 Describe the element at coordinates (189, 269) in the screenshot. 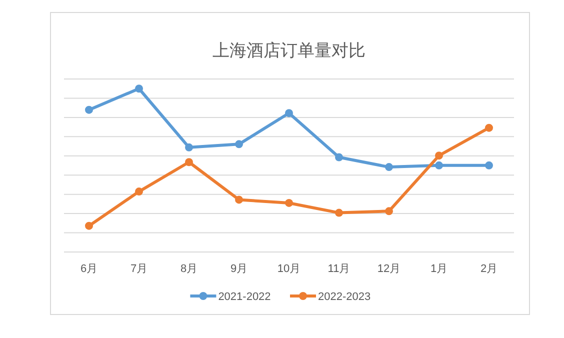

I see `x-tick-label: 8月` at that location.